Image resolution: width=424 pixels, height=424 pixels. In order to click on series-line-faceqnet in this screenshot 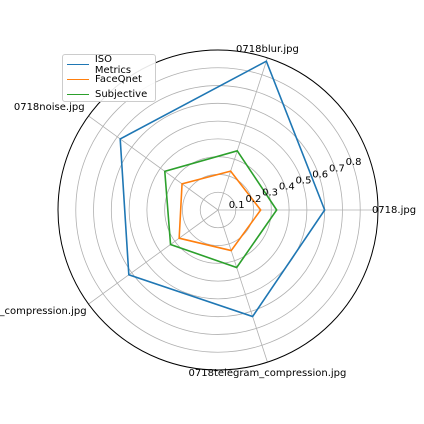, I will do `click(220, 211)`.